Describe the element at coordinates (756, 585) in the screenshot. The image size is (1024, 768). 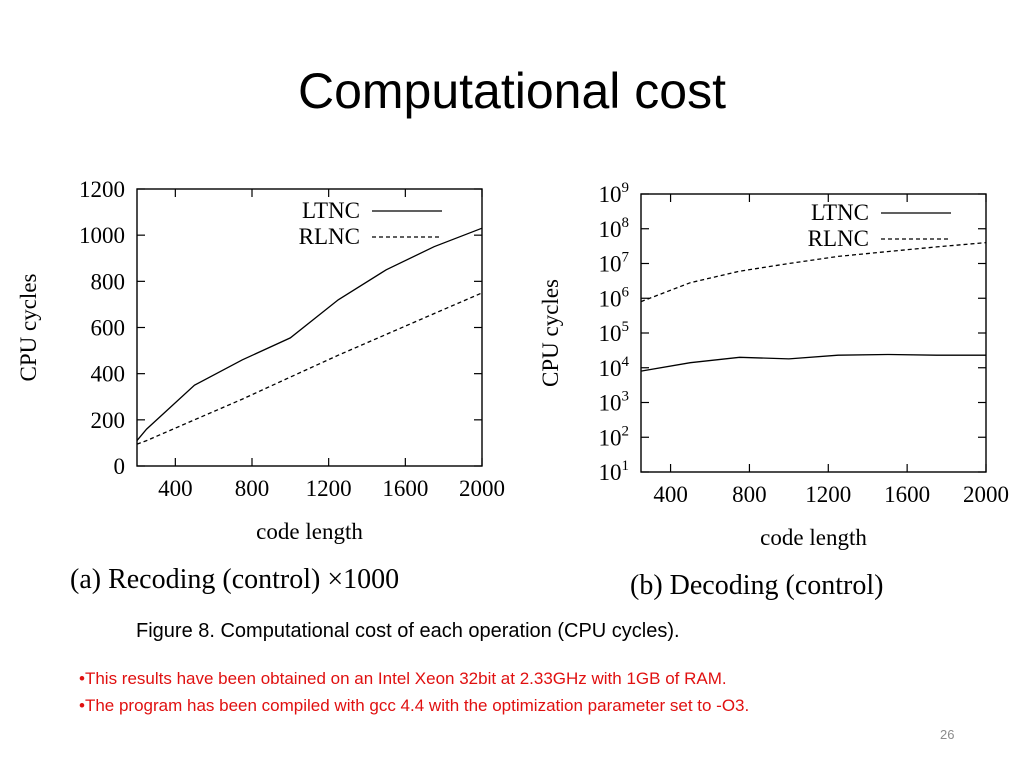
I see `chart-title: (b) Decoding (control)` at that location.